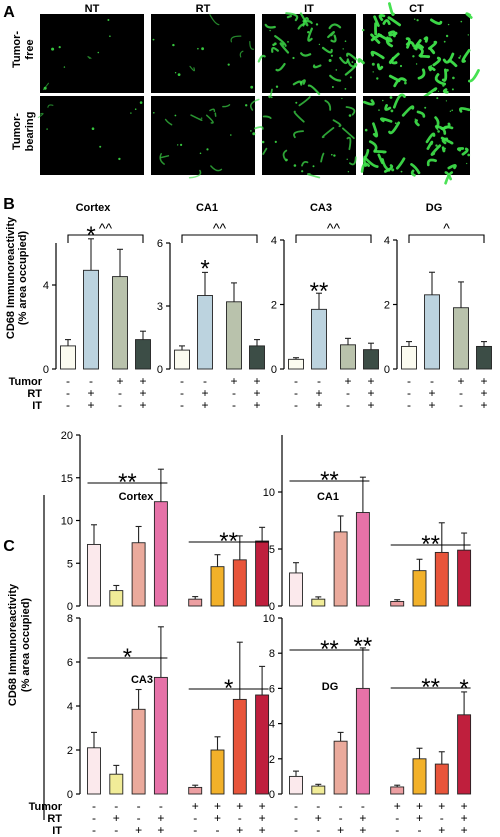 The height and width of the screenshot is (837, 500). I want to click on panel-c-ylabel: CD68 Immunoreactivity, so click(13, 644).